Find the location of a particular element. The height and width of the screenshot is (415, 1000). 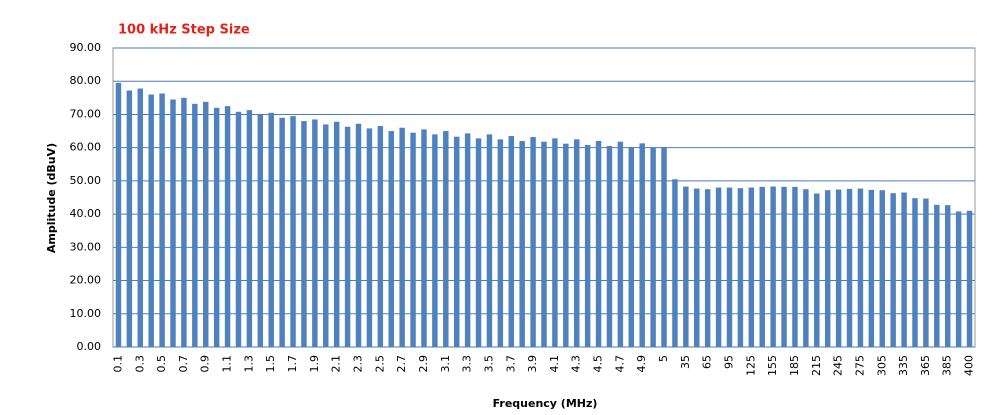

y-tick-label: 40.00 is located at coordinates (86, 213).